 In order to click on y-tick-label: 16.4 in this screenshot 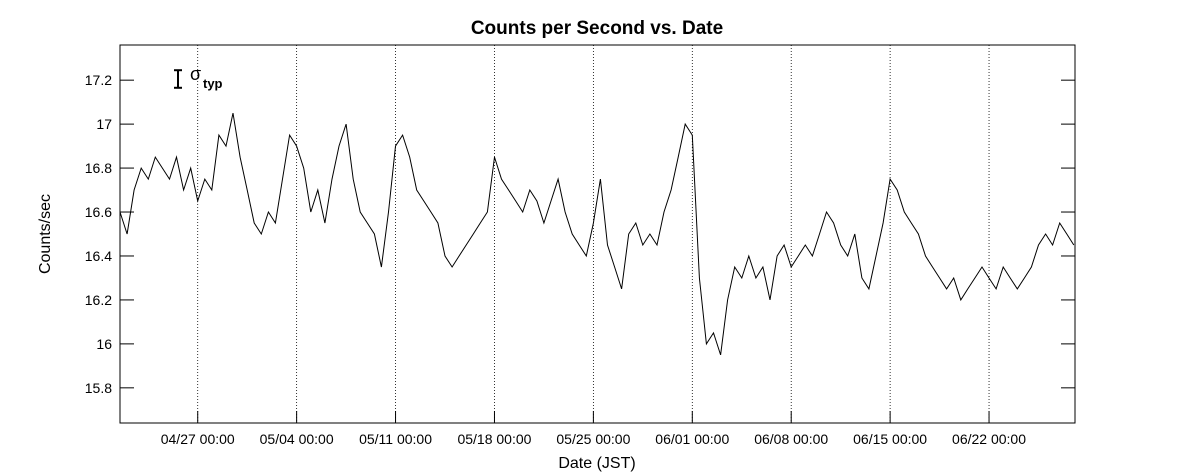, I will do `click(98, 256)`.